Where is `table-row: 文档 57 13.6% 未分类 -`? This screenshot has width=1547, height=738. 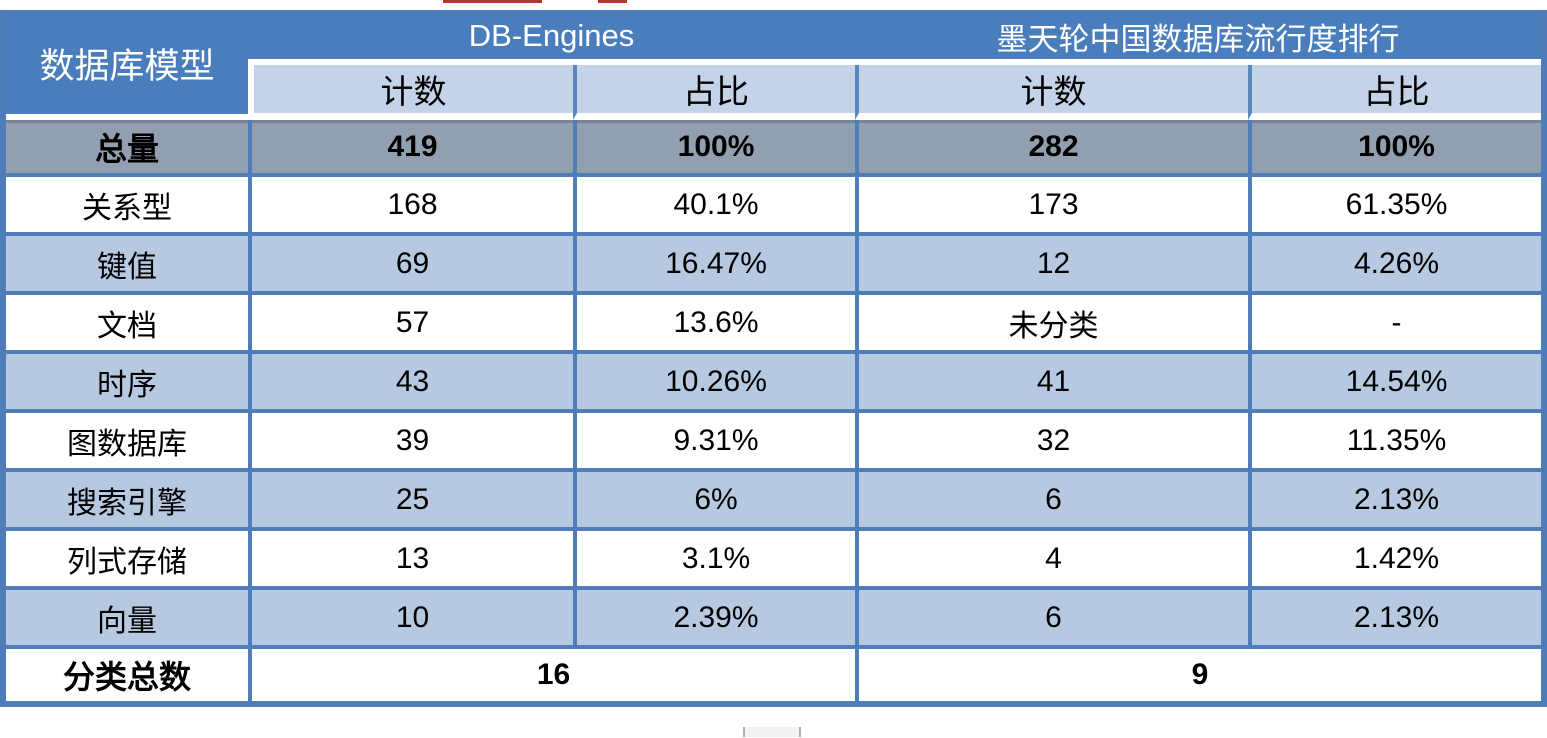
table-row: 文档 57 13.6% 未分类 - is located at coordinates (774, 324).